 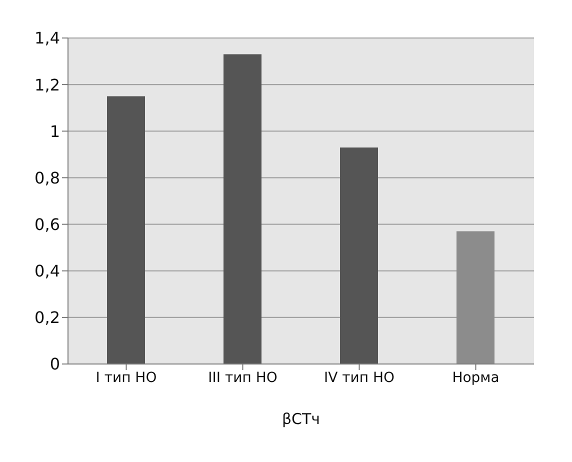 What do you see at coordinates (55, 131) in the screenshot?
I see `y-tick-label: 1` at bounding box center [55, 131].